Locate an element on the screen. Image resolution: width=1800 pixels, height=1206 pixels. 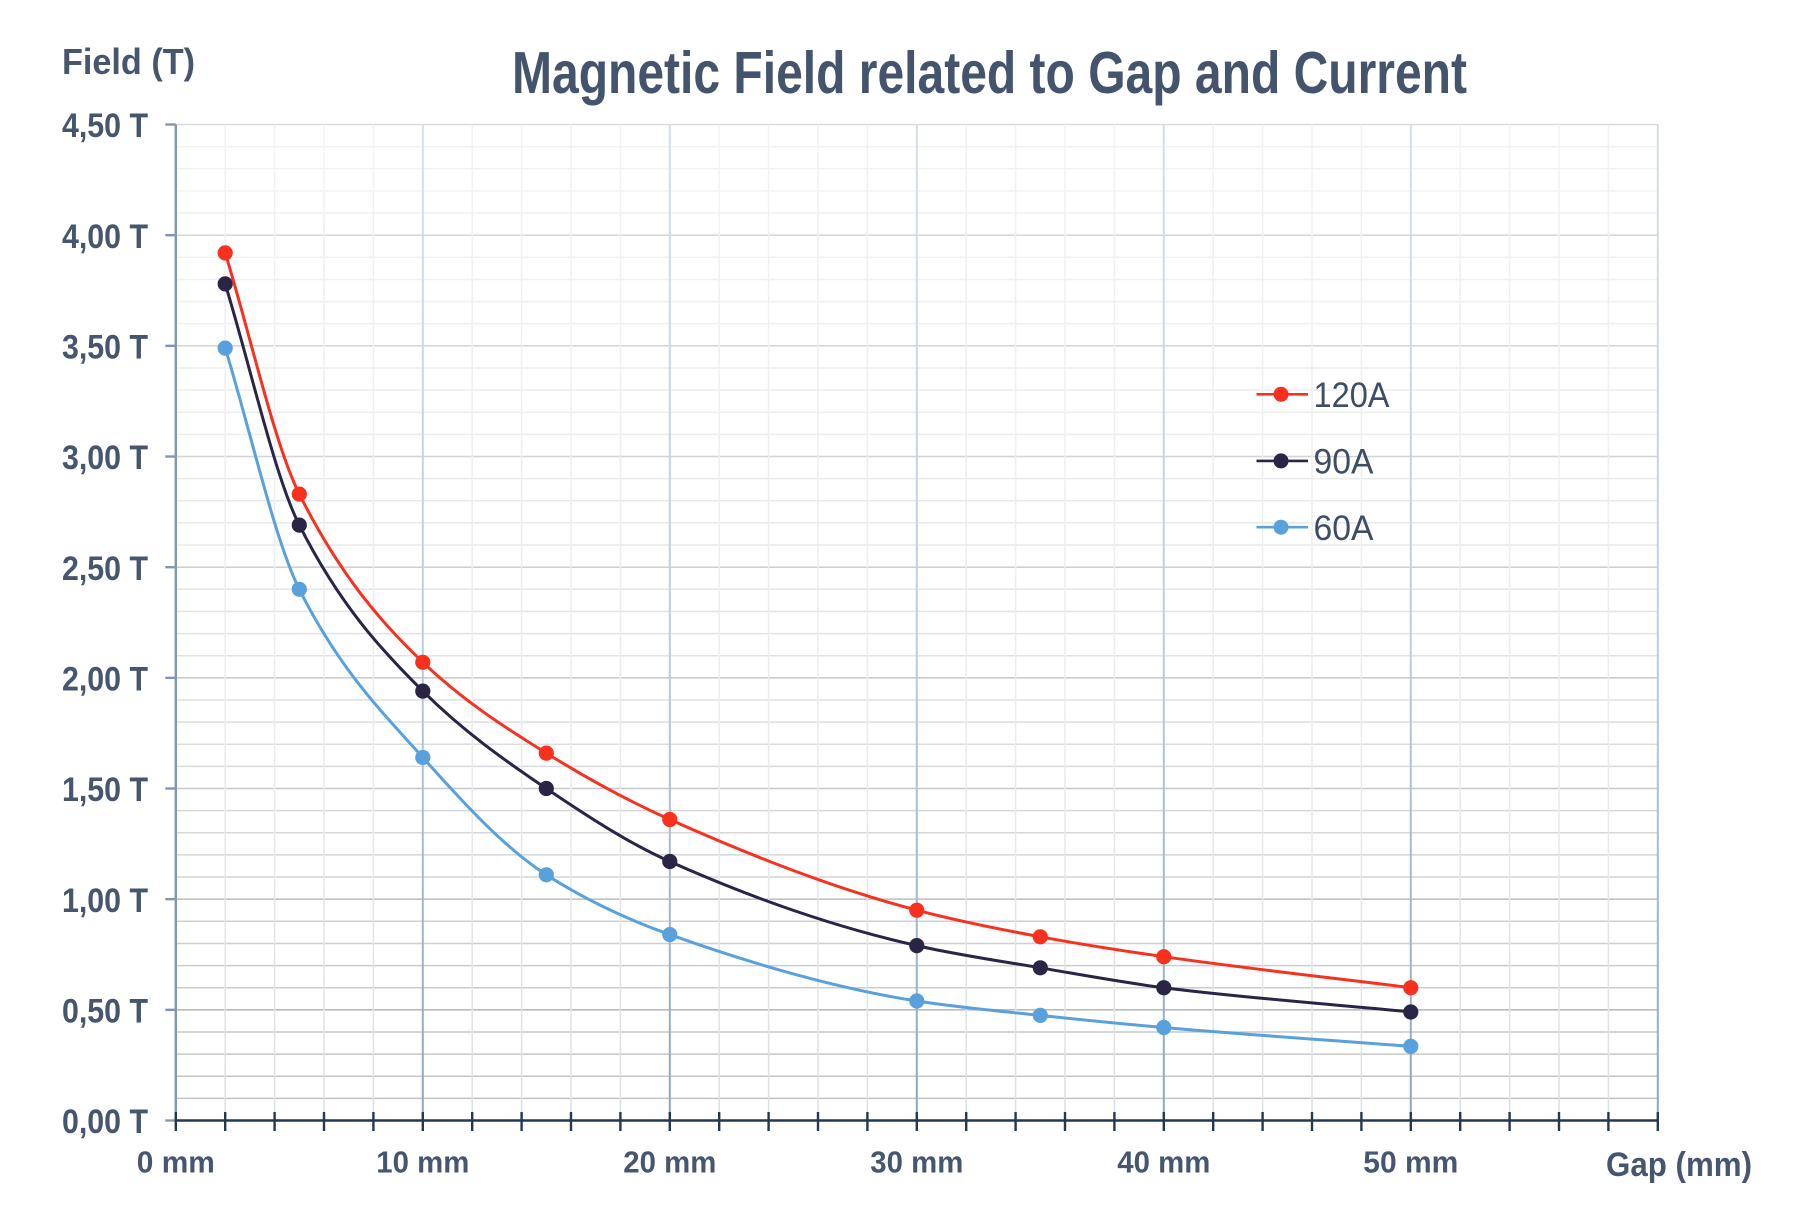
svg-text: 120A is located at coordinates (1352, 395).